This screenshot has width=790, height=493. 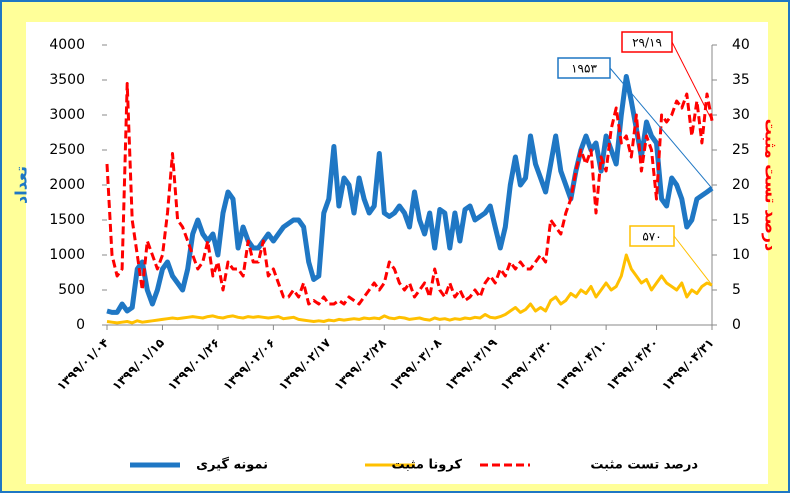 What do you see at coordinates (741, 150) in the screenshot?
I see `y2-tick-label: 25` at bounding box center [741, 150].